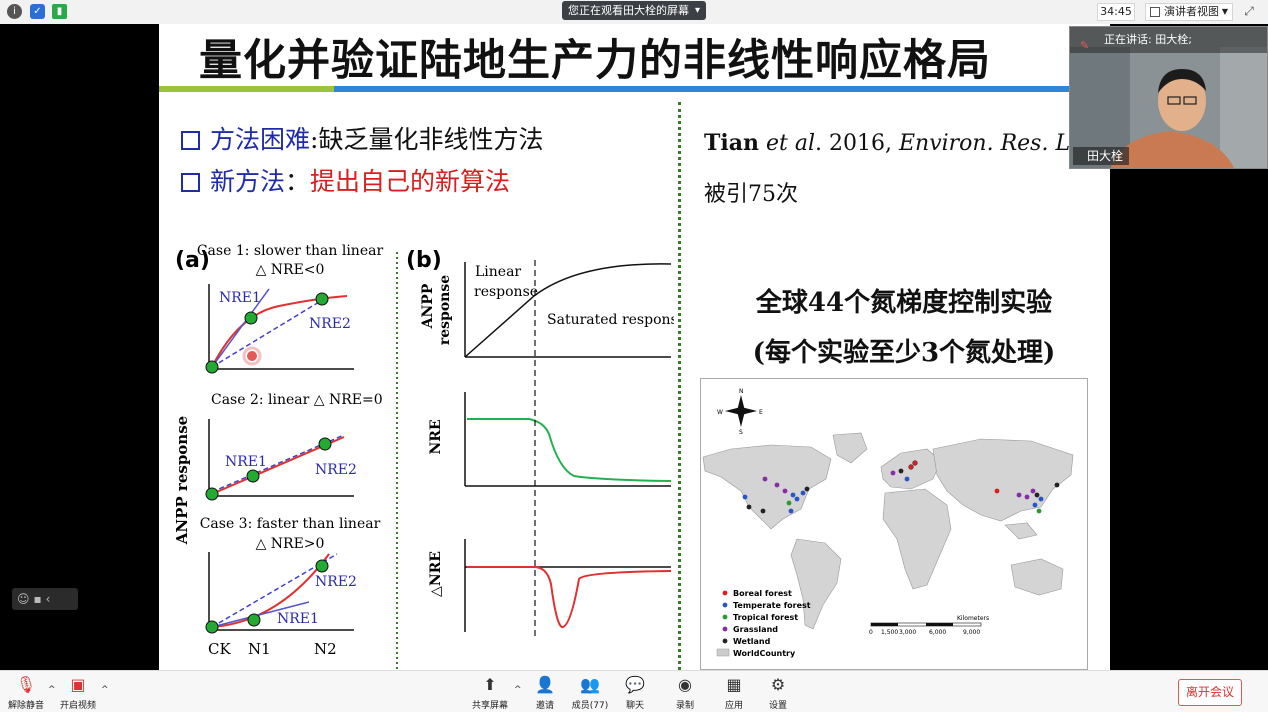 This screenshot has height=712, width=1268. What do you see at coordinates (777, 706) in the screenshot?
I see `settings-label: 设置` at bounding box center [777, 706].